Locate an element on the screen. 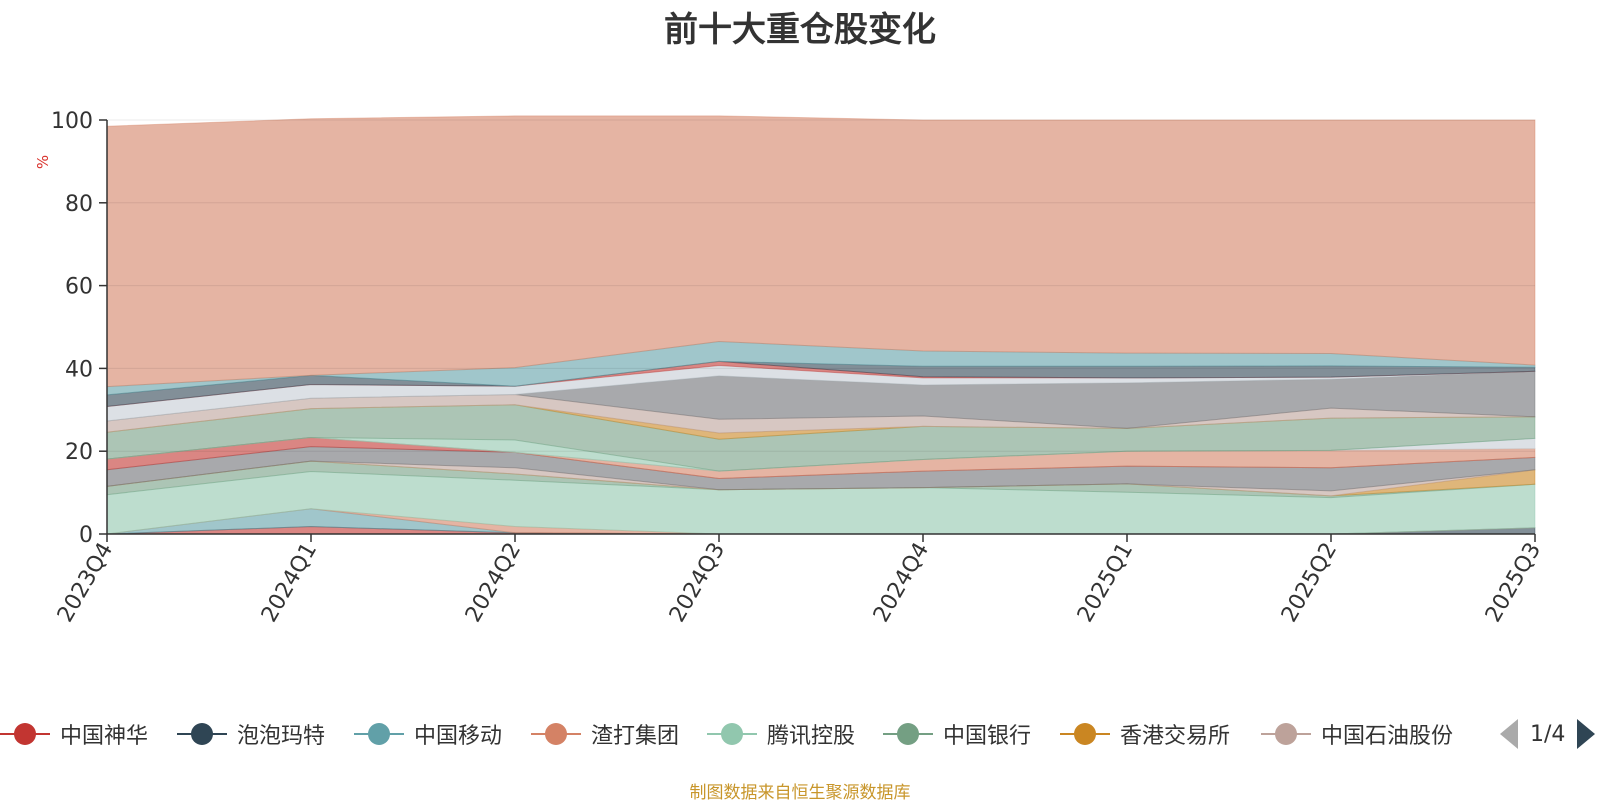  legend-pager: 1/4 is located at coordinates (1548, 734).